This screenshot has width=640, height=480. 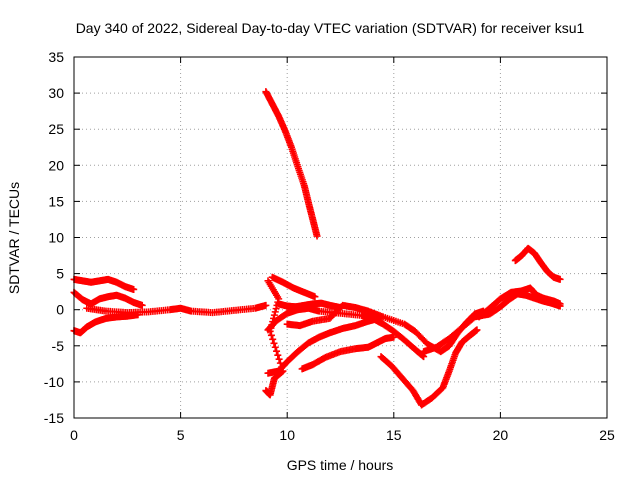 What do you see at coordinates (106, 324) in the screenshot?
I see `series-arc-low-left` at bounding box center [106, 324].